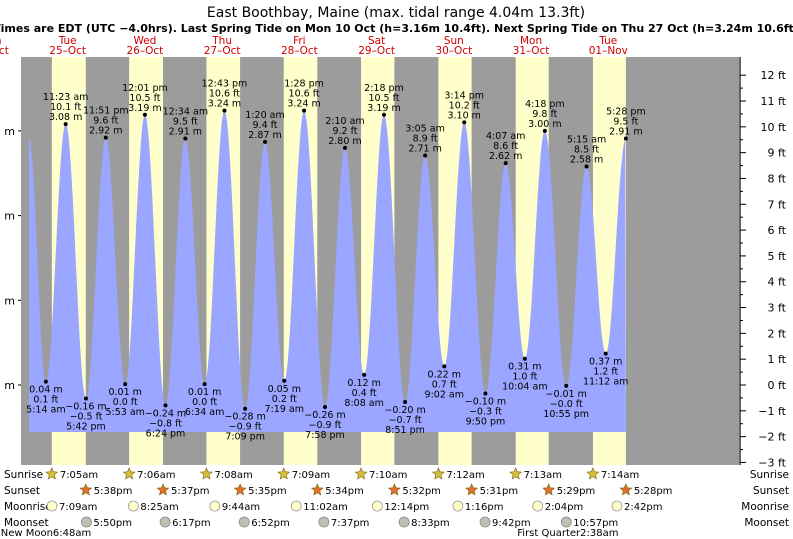 The width and height of the screenshot is (793, 539). I want to click on day-of-week: Sat, so click(376, 41).